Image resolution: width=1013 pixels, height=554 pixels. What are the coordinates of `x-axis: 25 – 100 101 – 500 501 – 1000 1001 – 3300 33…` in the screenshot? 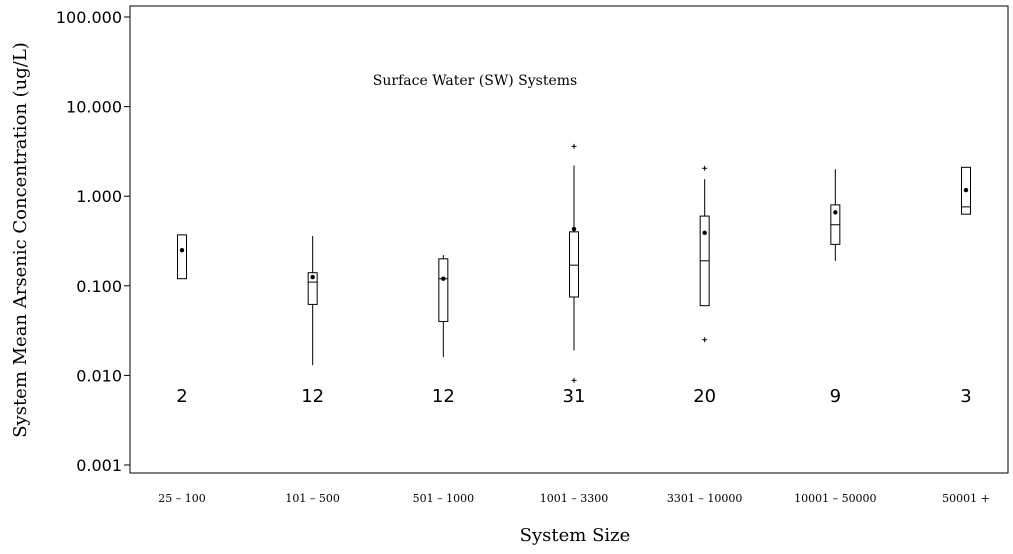 It's located at (574, 498).